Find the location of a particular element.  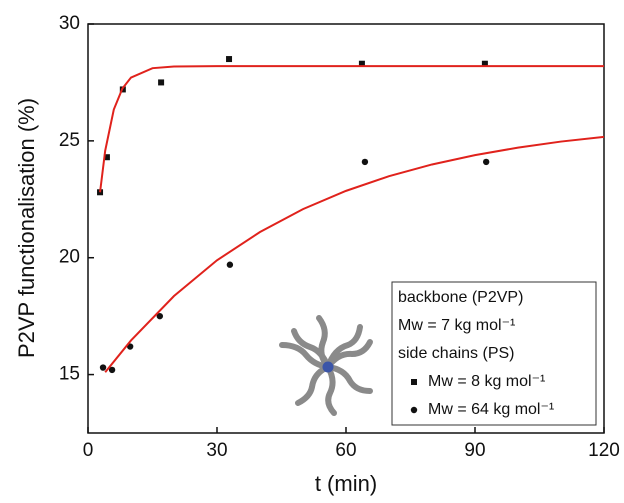

x-tick-label: 0 is located at coordinates (88, 450).